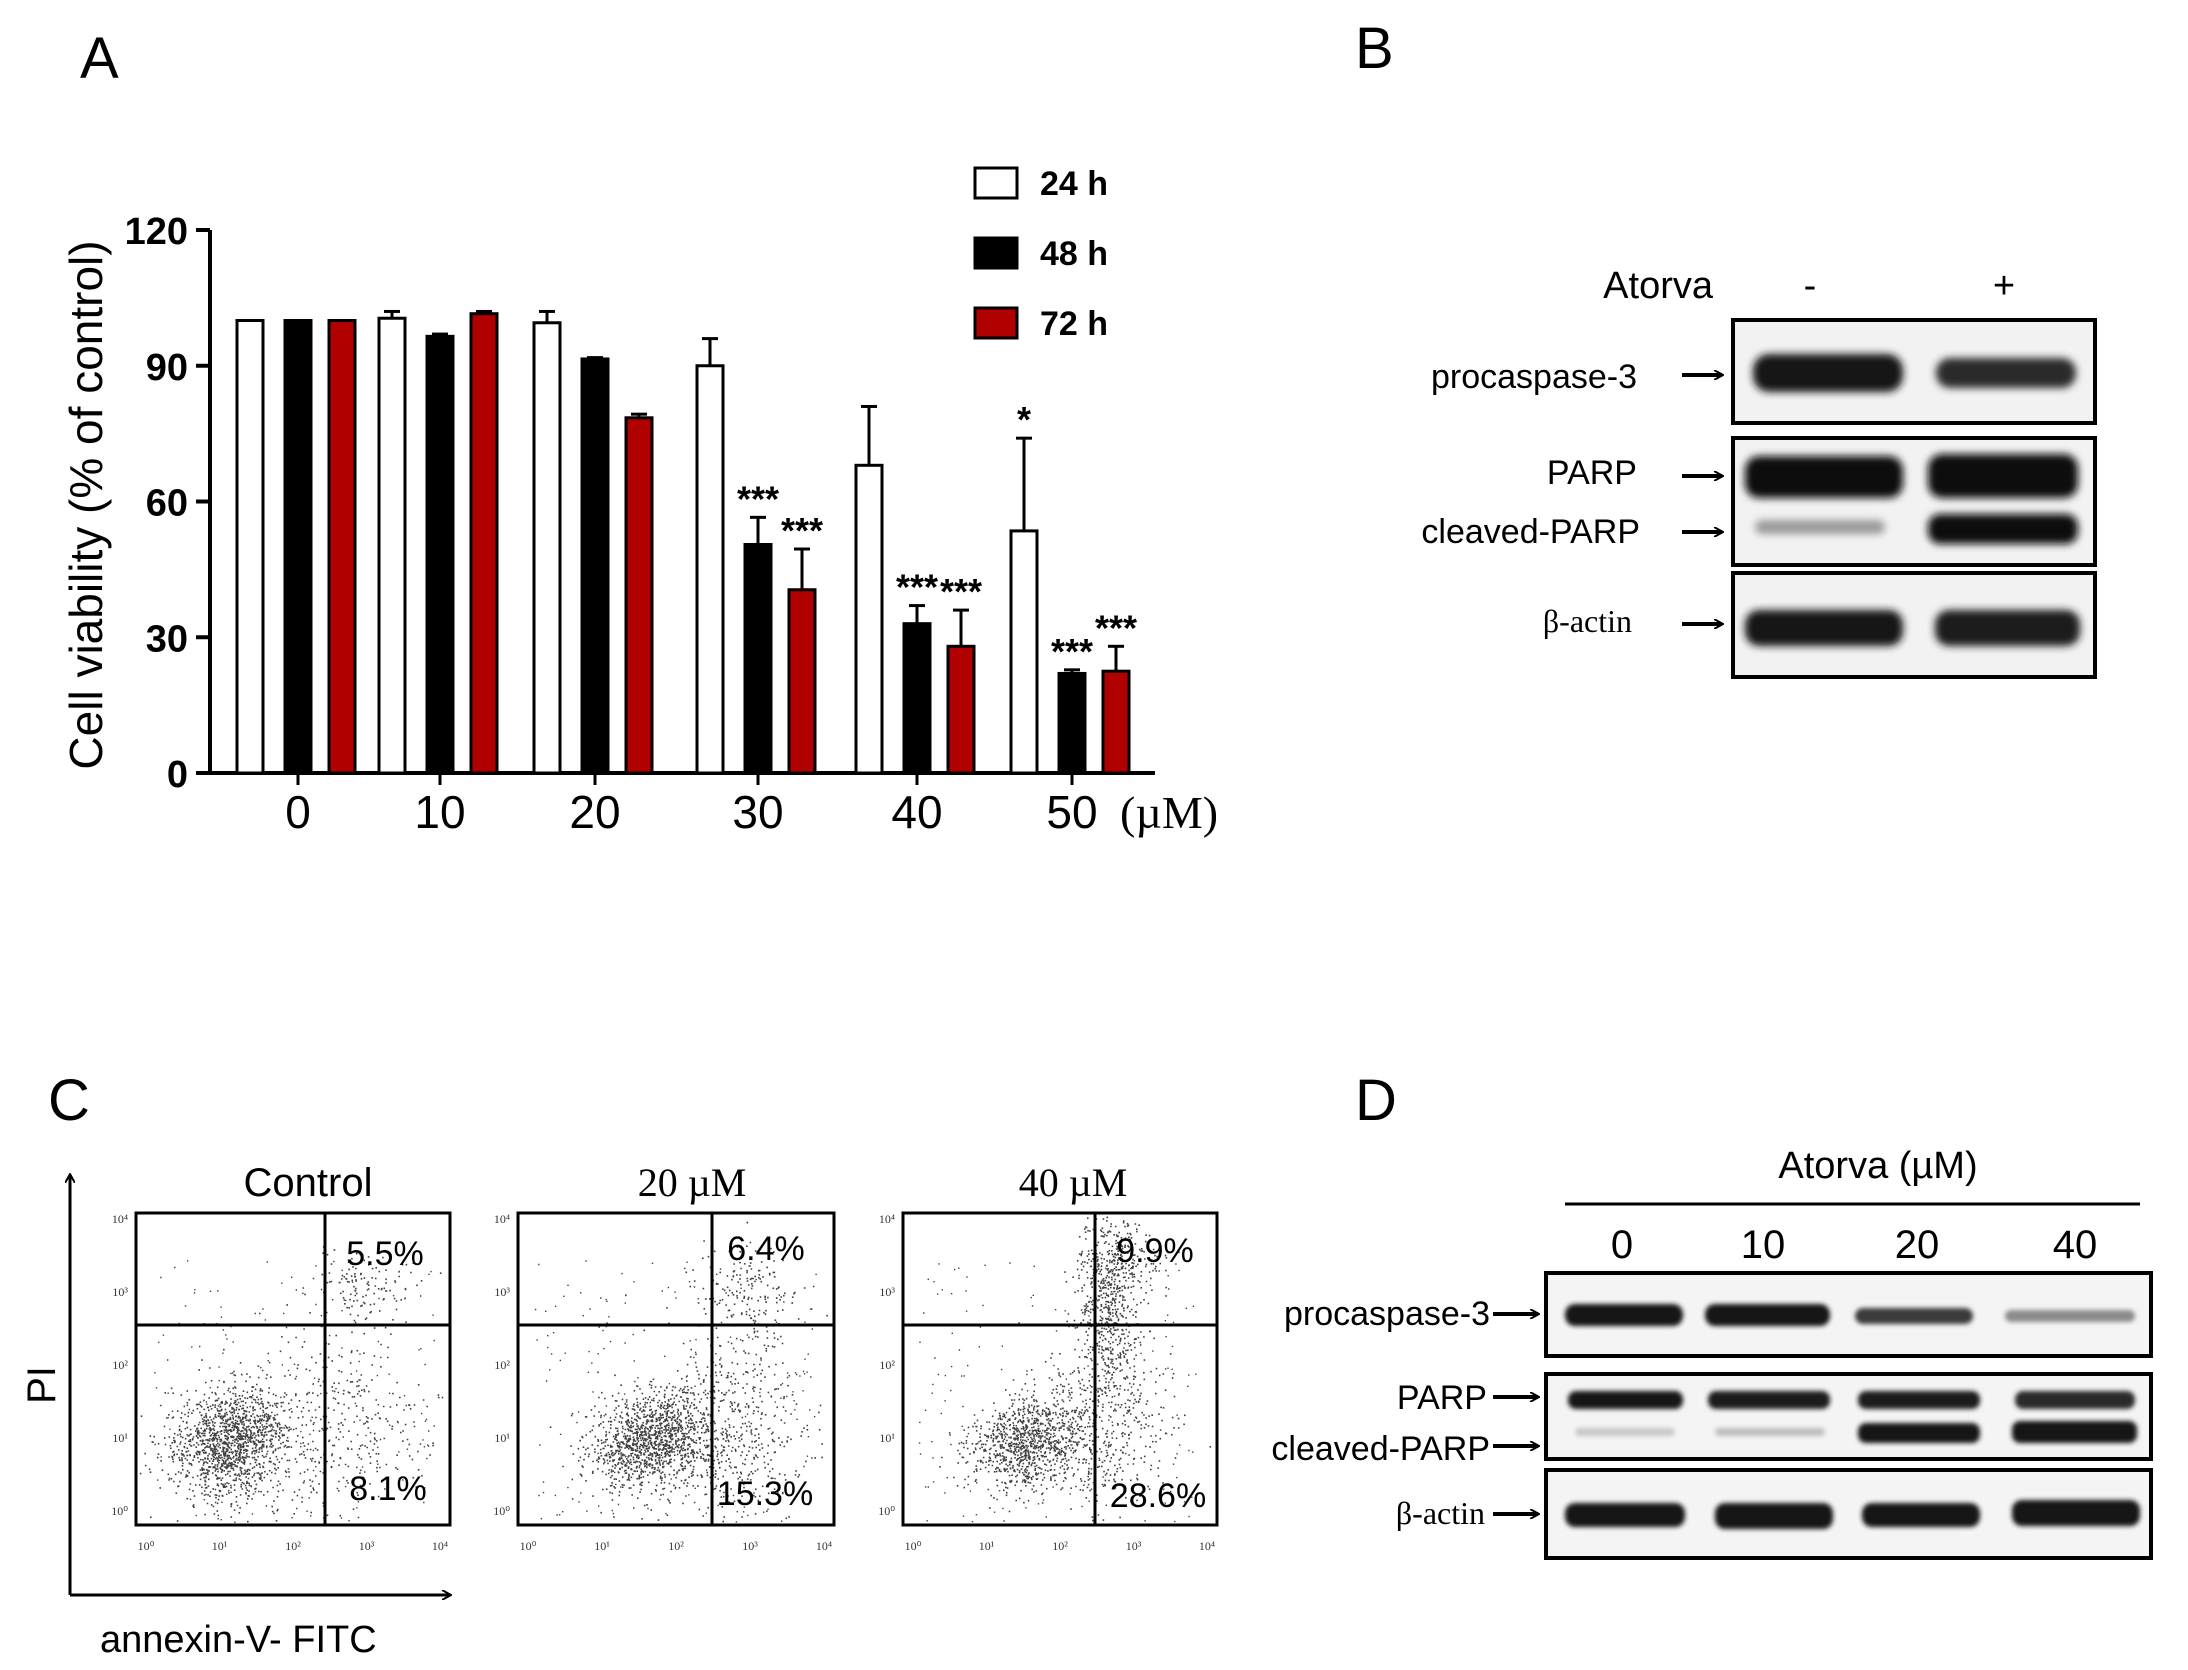  What do you see at coordinates (388, 1489) in the screenshot?
I see `lower-right-percent: 8.1%` at bounding box center [388, 1489].